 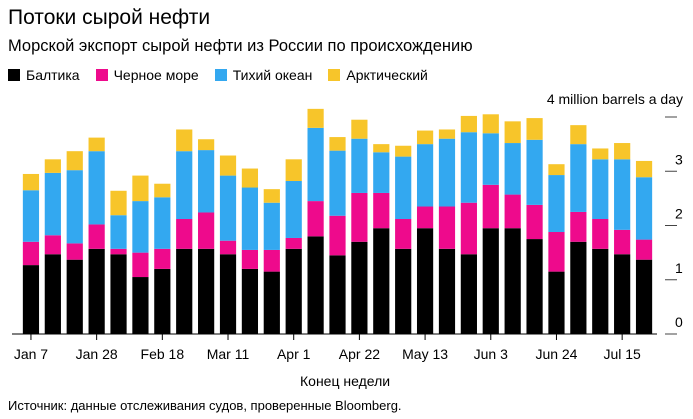 I want to click on chart-title: Потоки сырой нефти, so click(x=109, y=17).